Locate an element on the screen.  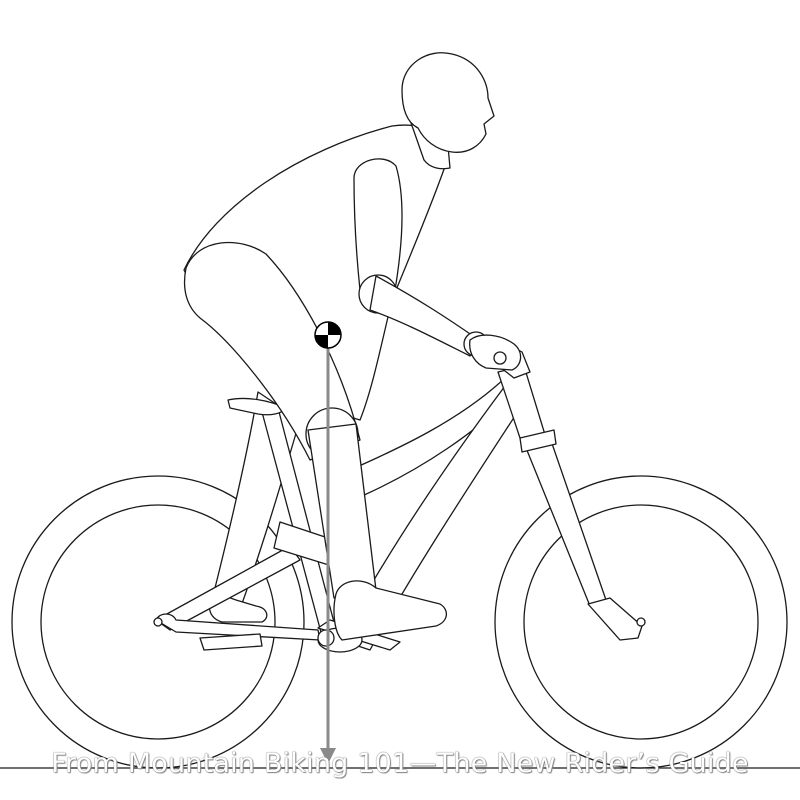
center-of-mass-icon is located at coordinates (328, 335).